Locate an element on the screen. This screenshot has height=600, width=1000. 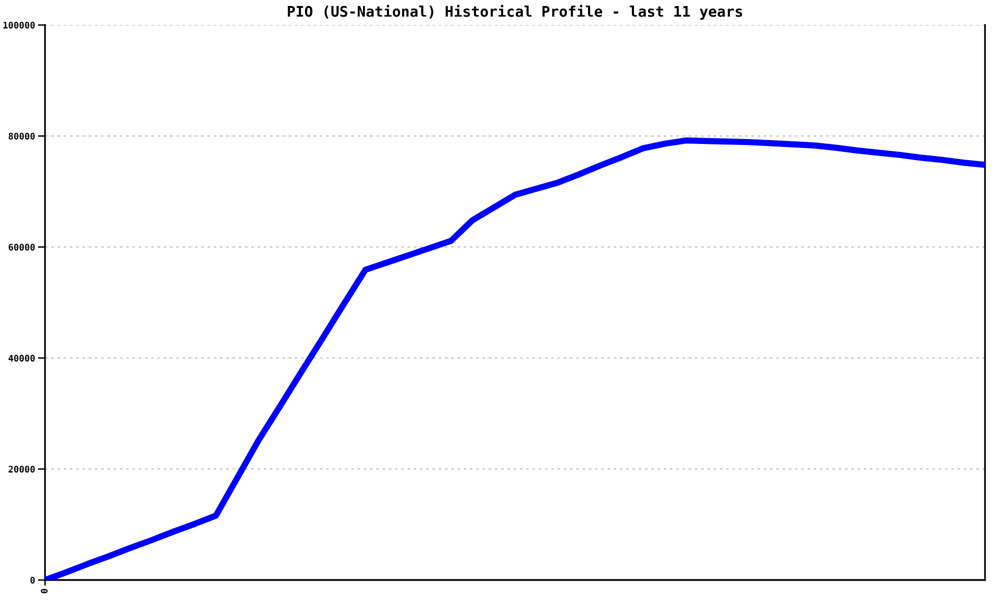
y-tick-label: 80000 is located at coordinates (21, 136).